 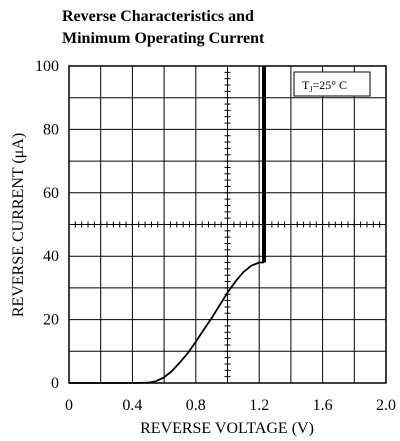 What do you see at coordinates (386, 405) in the screenshot?
I see `x-tick-label: 2.0` at bounding box center [386, 405].